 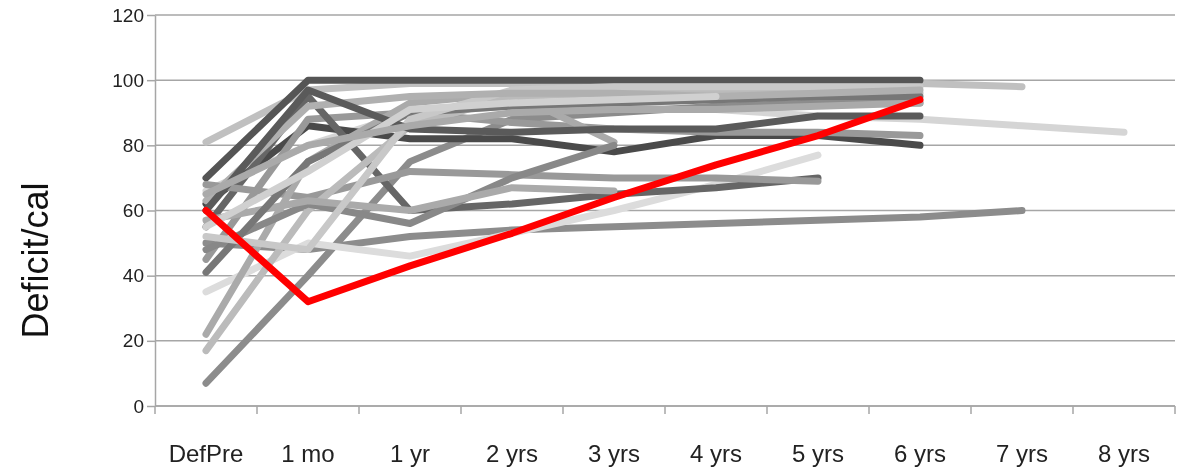 I want to click on x-tick-label: 8 yrs, so click(x=1124, y=453).